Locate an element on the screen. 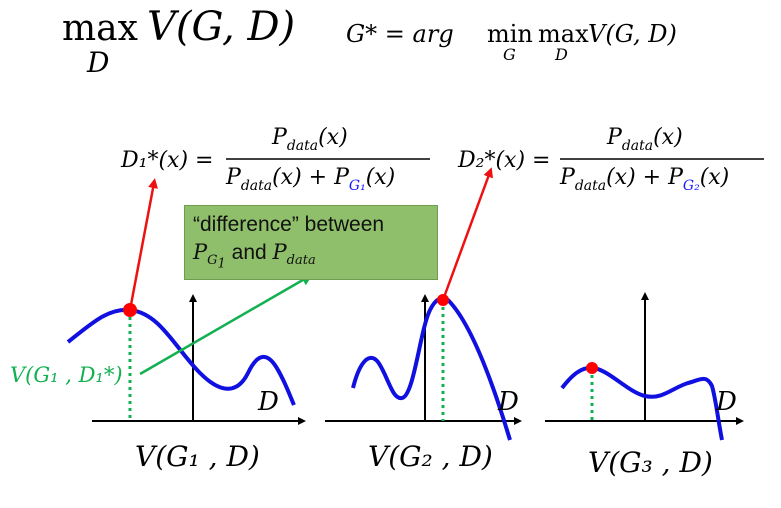 This screenshot has width=781, height=508. green-arrow is located at coordinates (226, 324).